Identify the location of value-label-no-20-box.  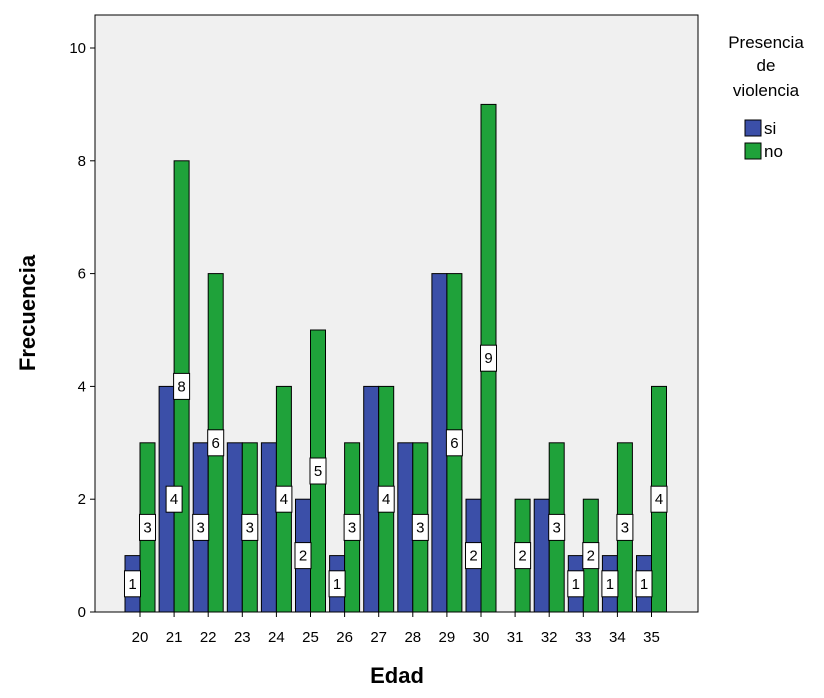
(147, 527).